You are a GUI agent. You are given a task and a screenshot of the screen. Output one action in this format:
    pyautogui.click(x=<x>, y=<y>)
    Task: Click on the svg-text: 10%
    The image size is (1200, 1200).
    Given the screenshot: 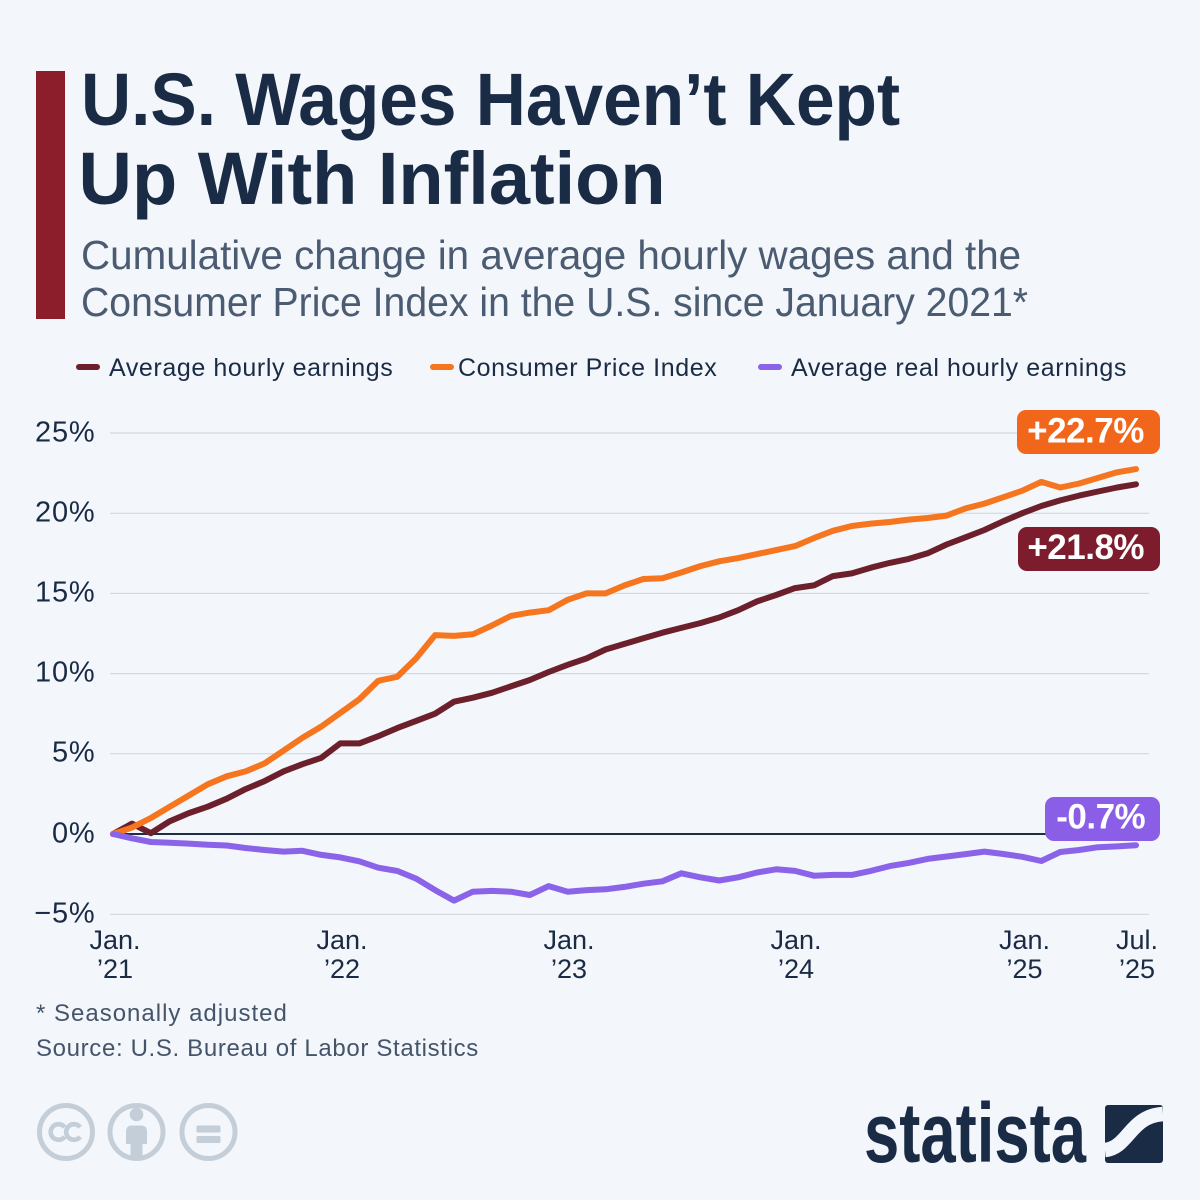 What is the action you would take?
    pyautogui.click(x=65, y=673)
    